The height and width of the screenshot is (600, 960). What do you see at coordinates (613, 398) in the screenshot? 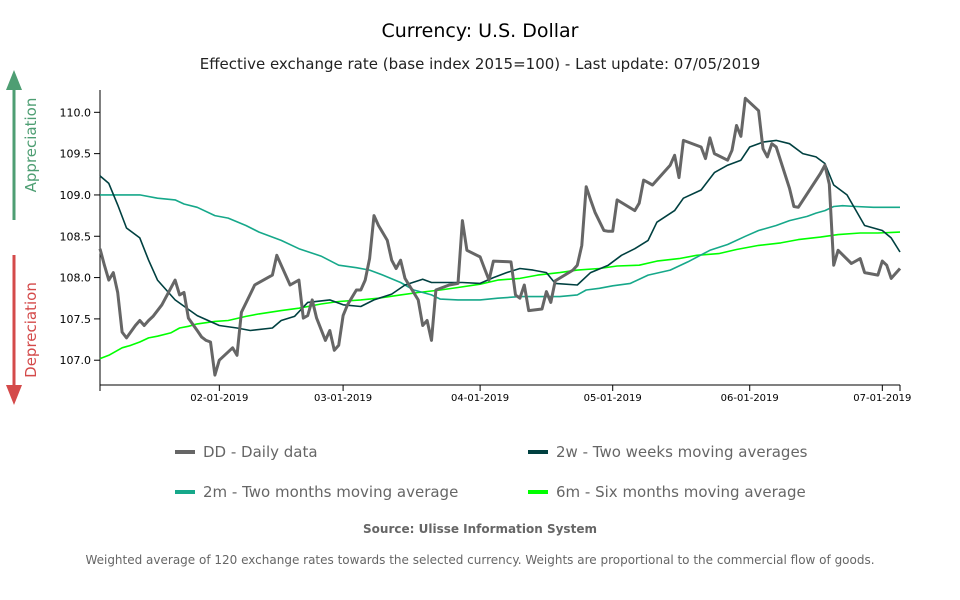
I see `x-tick-label: 05-01-2019` at bounding box center [613, 398].